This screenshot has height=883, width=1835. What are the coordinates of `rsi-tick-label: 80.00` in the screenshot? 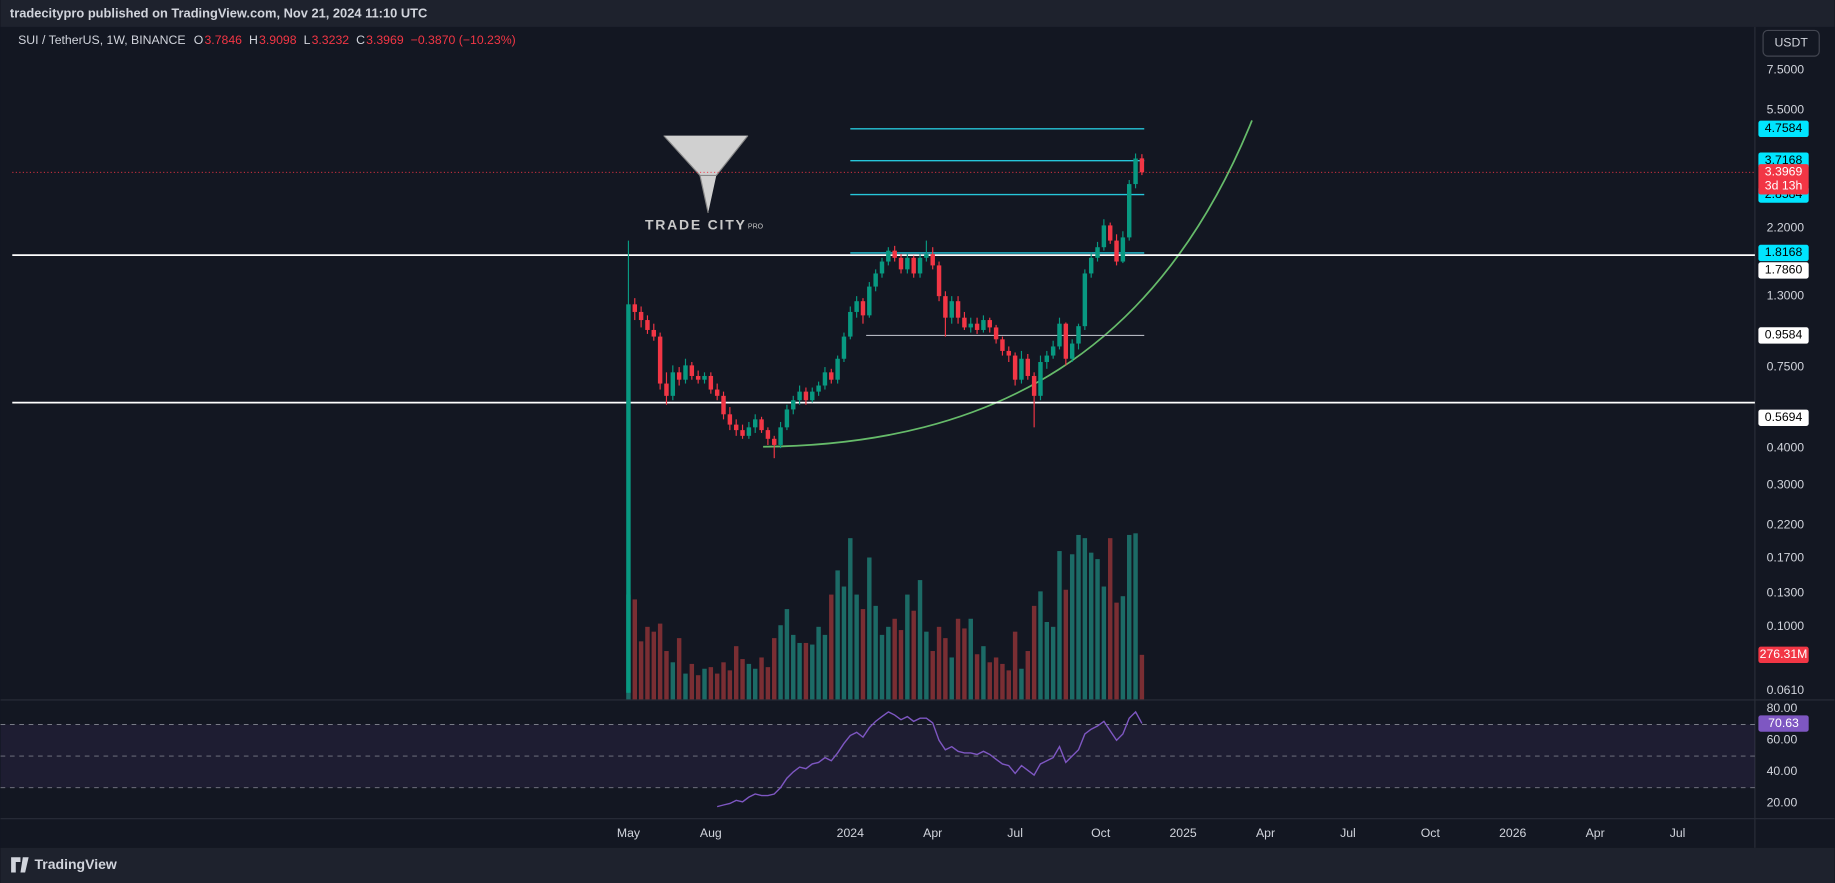 It's located at (1782, 708).